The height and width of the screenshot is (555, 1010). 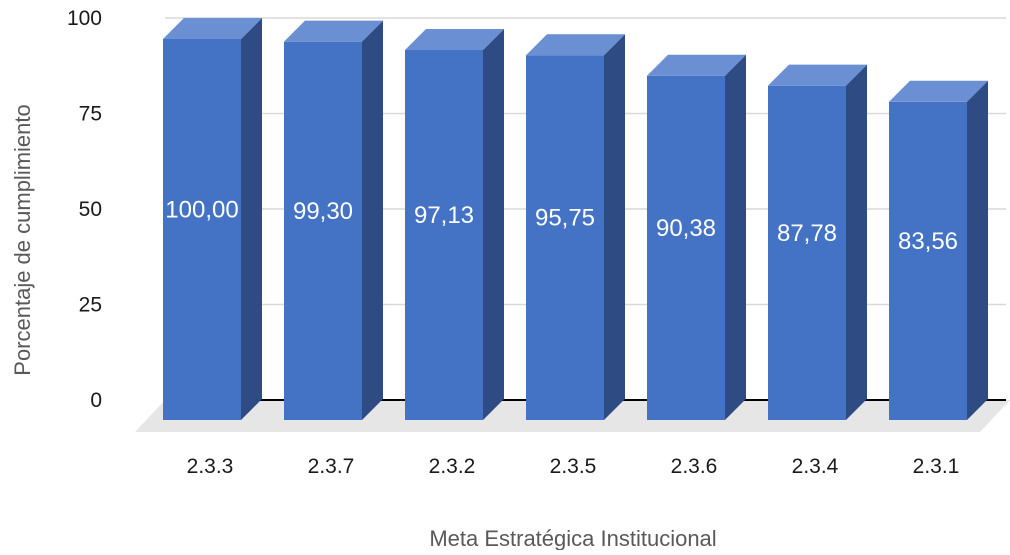 I want to click on y-axis-title: Porcentaje de cumplimiento, so click(x=22, y=239).